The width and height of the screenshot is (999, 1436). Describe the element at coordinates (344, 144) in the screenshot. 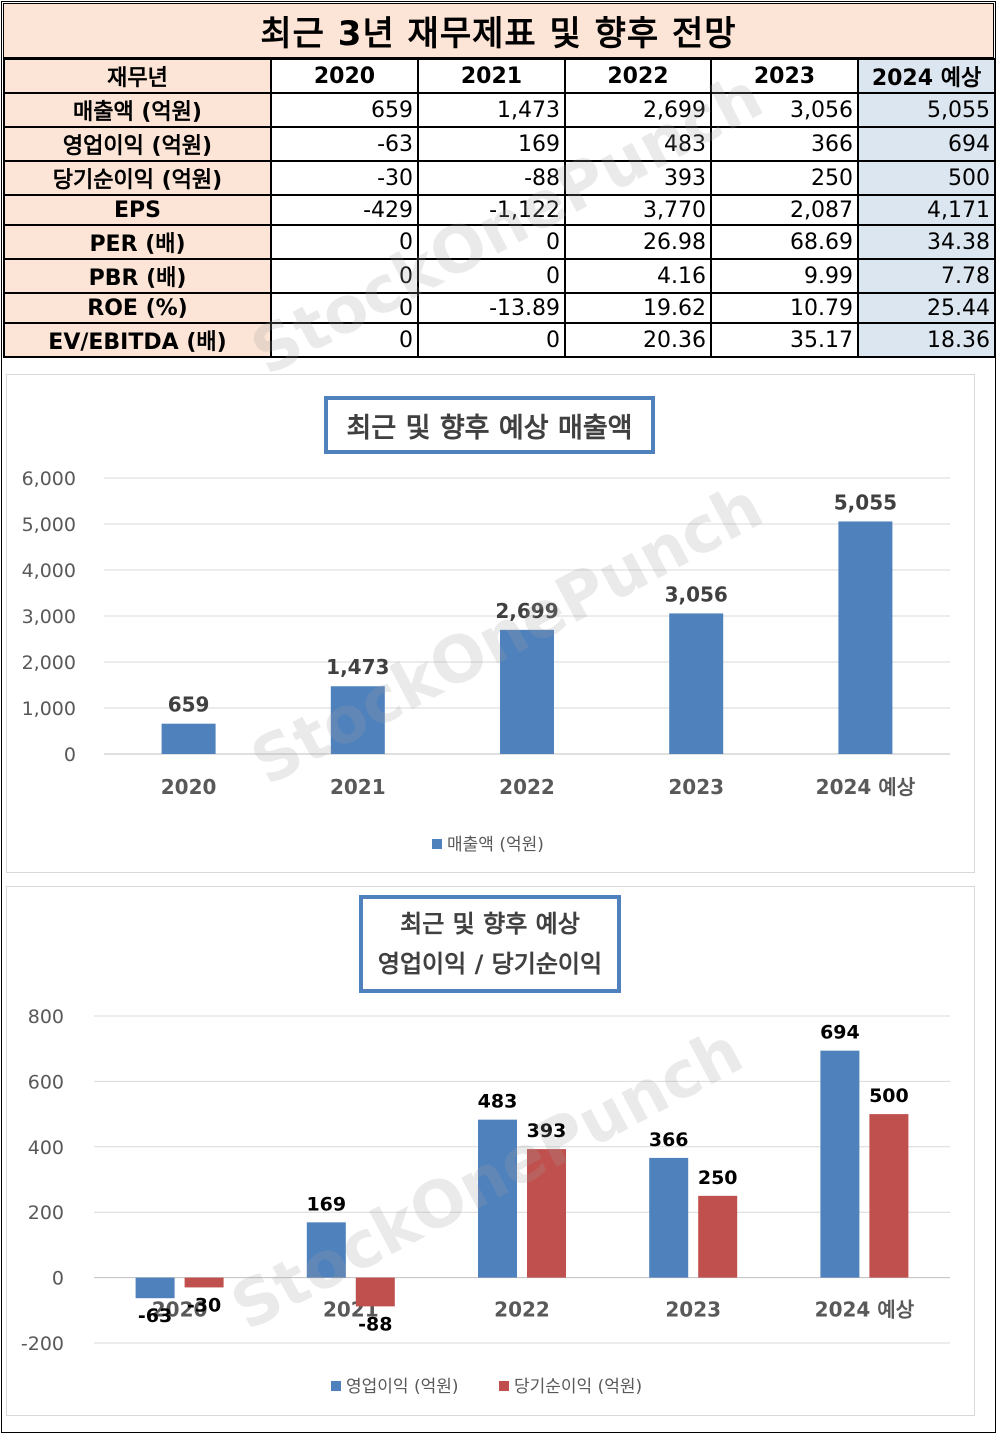

I see `table-cell: -63` at that location.